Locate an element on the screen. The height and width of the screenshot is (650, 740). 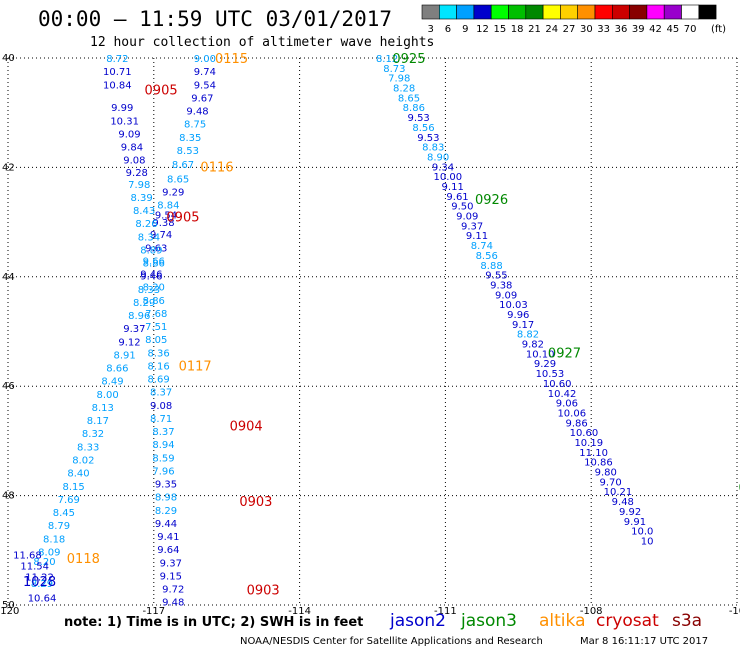
wave-height-label: 9.80 is located at coordinates (606, 473).